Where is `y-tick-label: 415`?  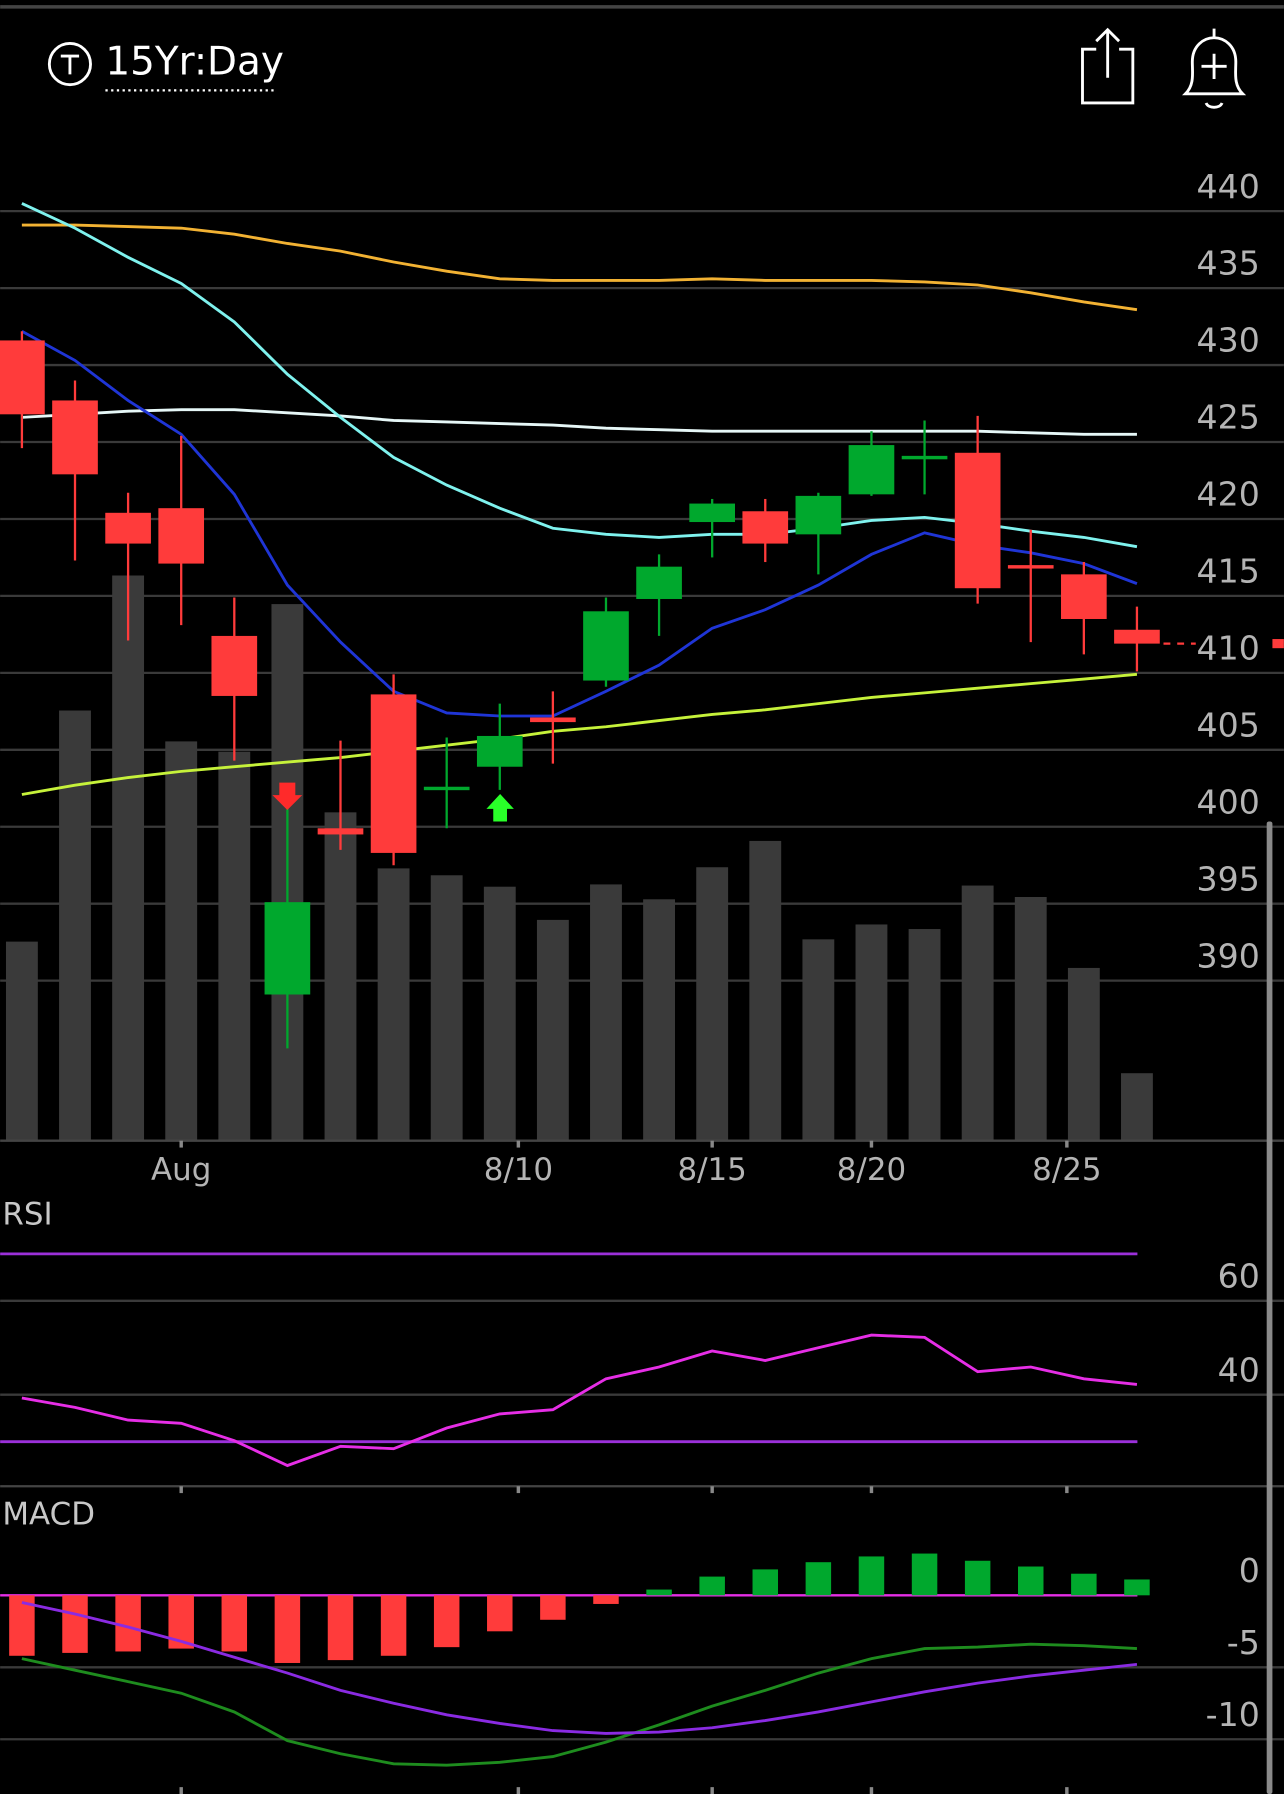
y-tick-label: 415 is located at coordinates (1228, 571).